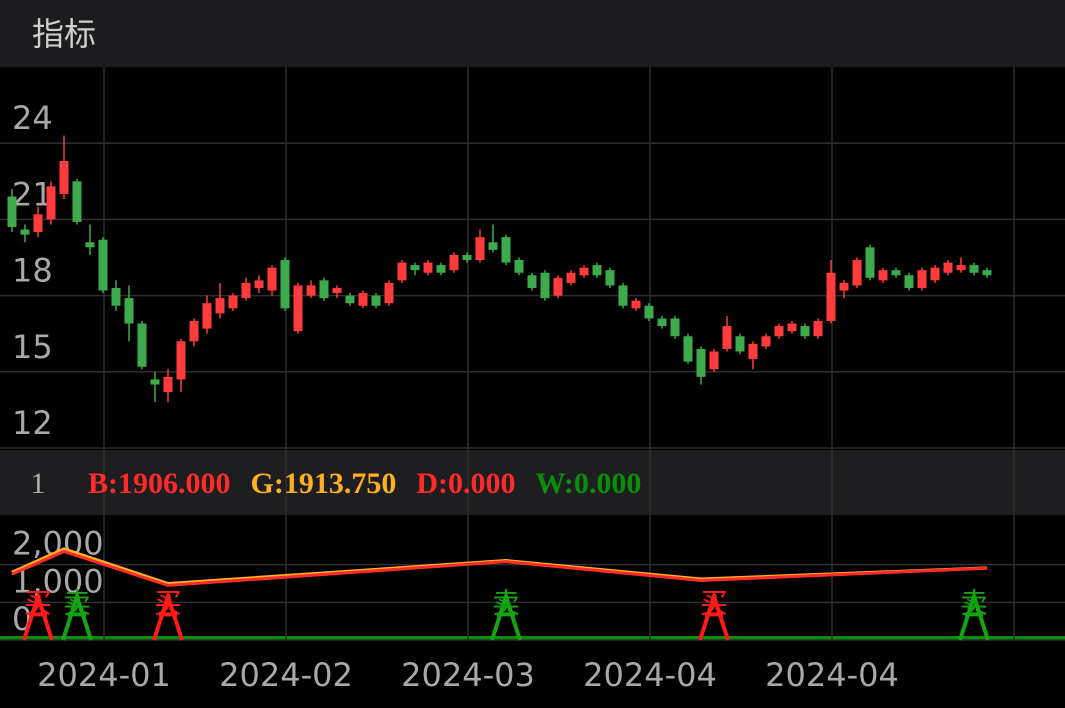 The width and height of the screenshot is (1065, 708). Describe the element at coordinates (532, 482) in the screenshot. I see `legend-bar` at that location.